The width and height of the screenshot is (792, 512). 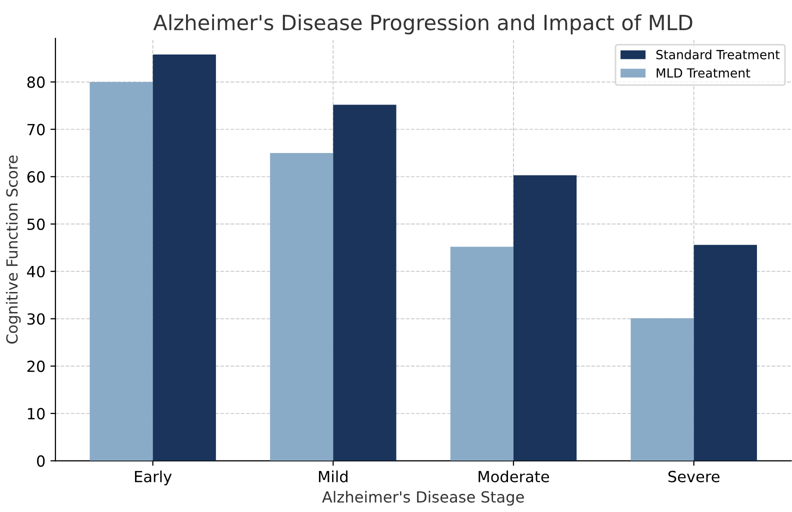 I want to click on chart-title: Alzheimer's Disease Progression and Impact of MLD, so click(x=422, y=24).